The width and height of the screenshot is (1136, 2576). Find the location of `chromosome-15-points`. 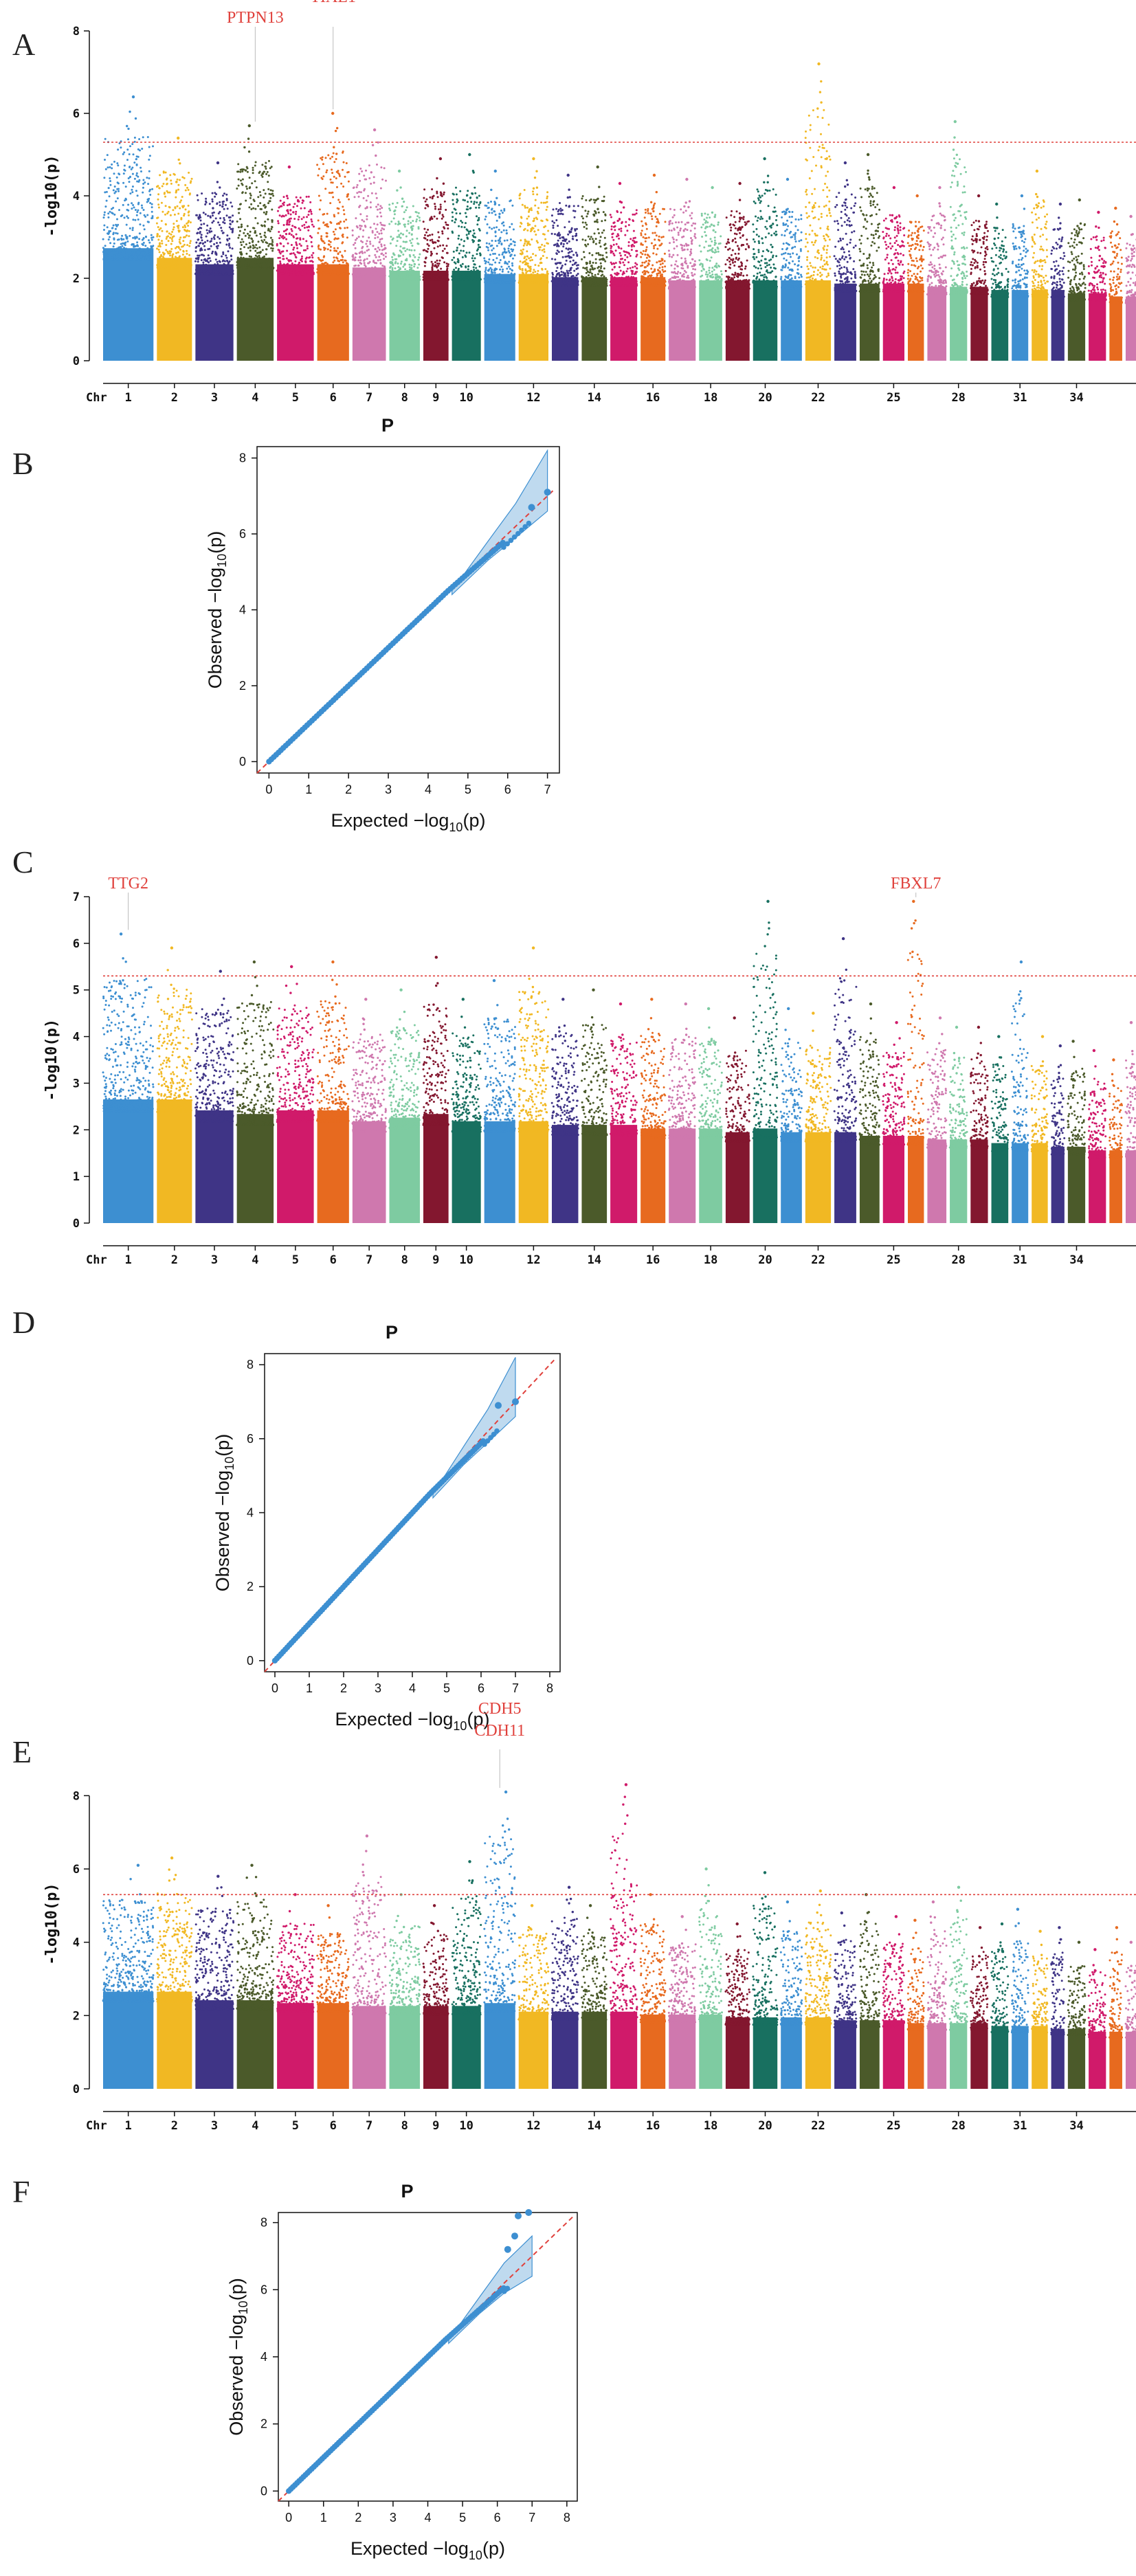

chromosome-15-points is located at coordinates (624, 271).